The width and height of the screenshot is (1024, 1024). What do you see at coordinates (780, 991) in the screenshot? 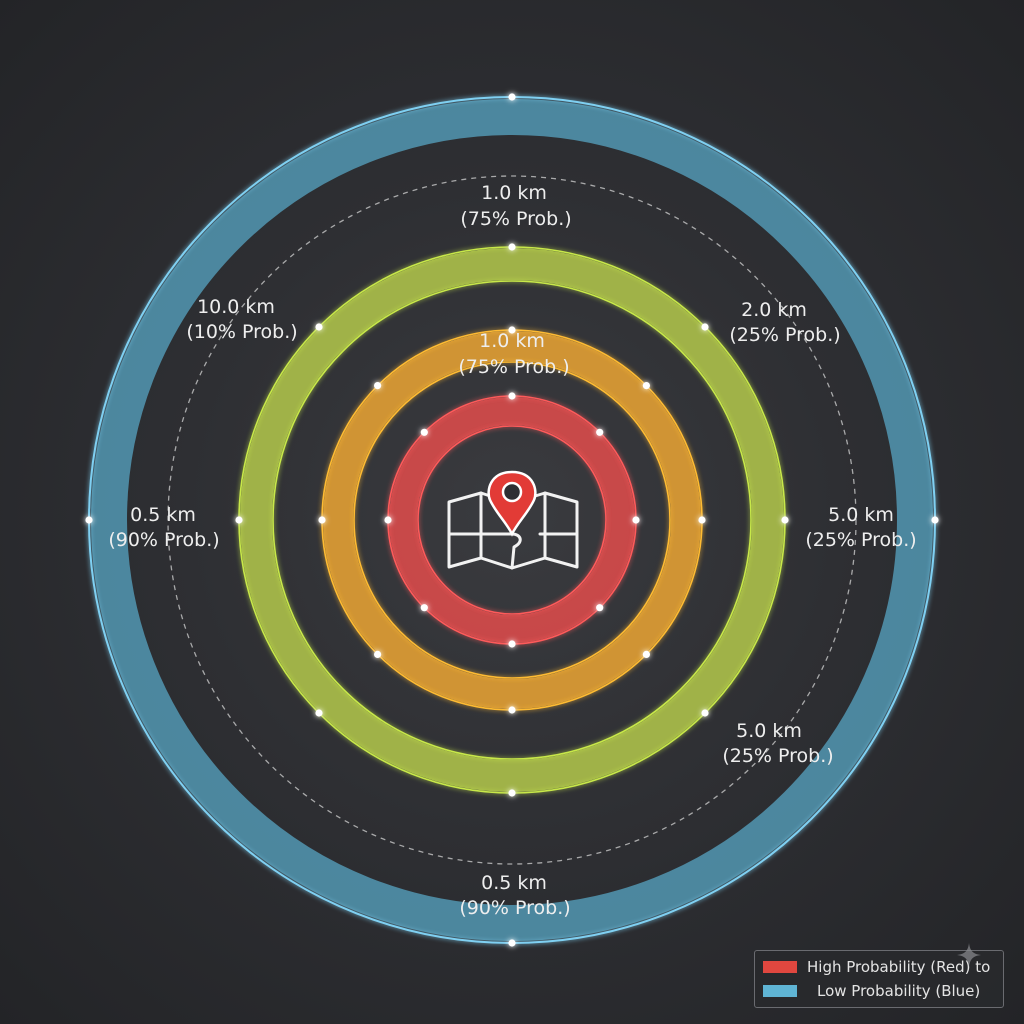
I see `legend-swatch-low` at bounding box center [780, 991].